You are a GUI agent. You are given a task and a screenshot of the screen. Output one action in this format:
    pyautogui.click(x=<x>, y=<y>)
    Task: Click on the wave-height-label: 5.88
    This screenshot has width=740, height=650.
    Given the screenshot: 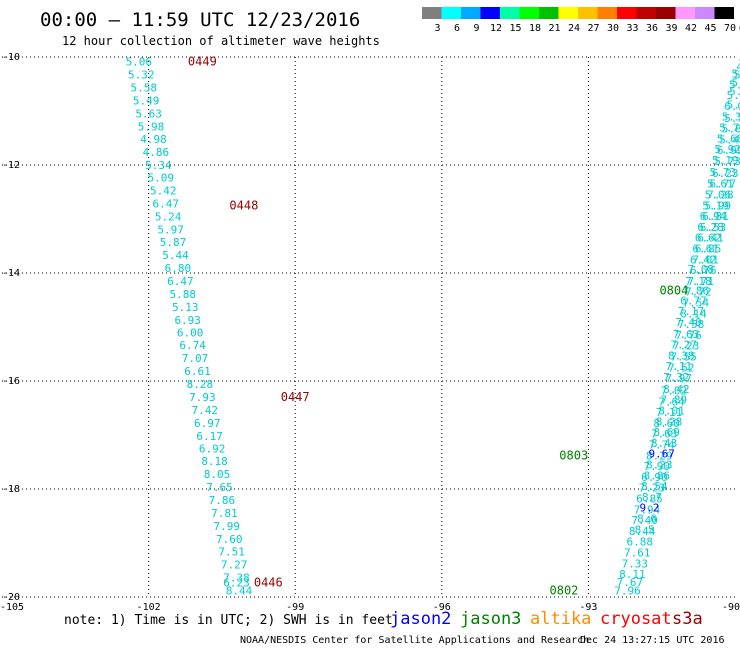 What is the action you would take?
    pyautogui.click(x=183, y=294)
    